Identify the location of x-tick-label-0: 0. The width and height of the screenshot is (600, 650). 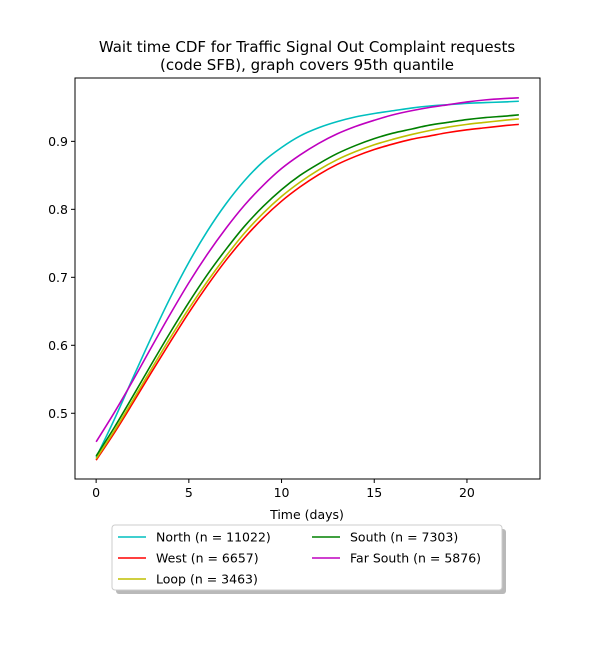
(96, 492).